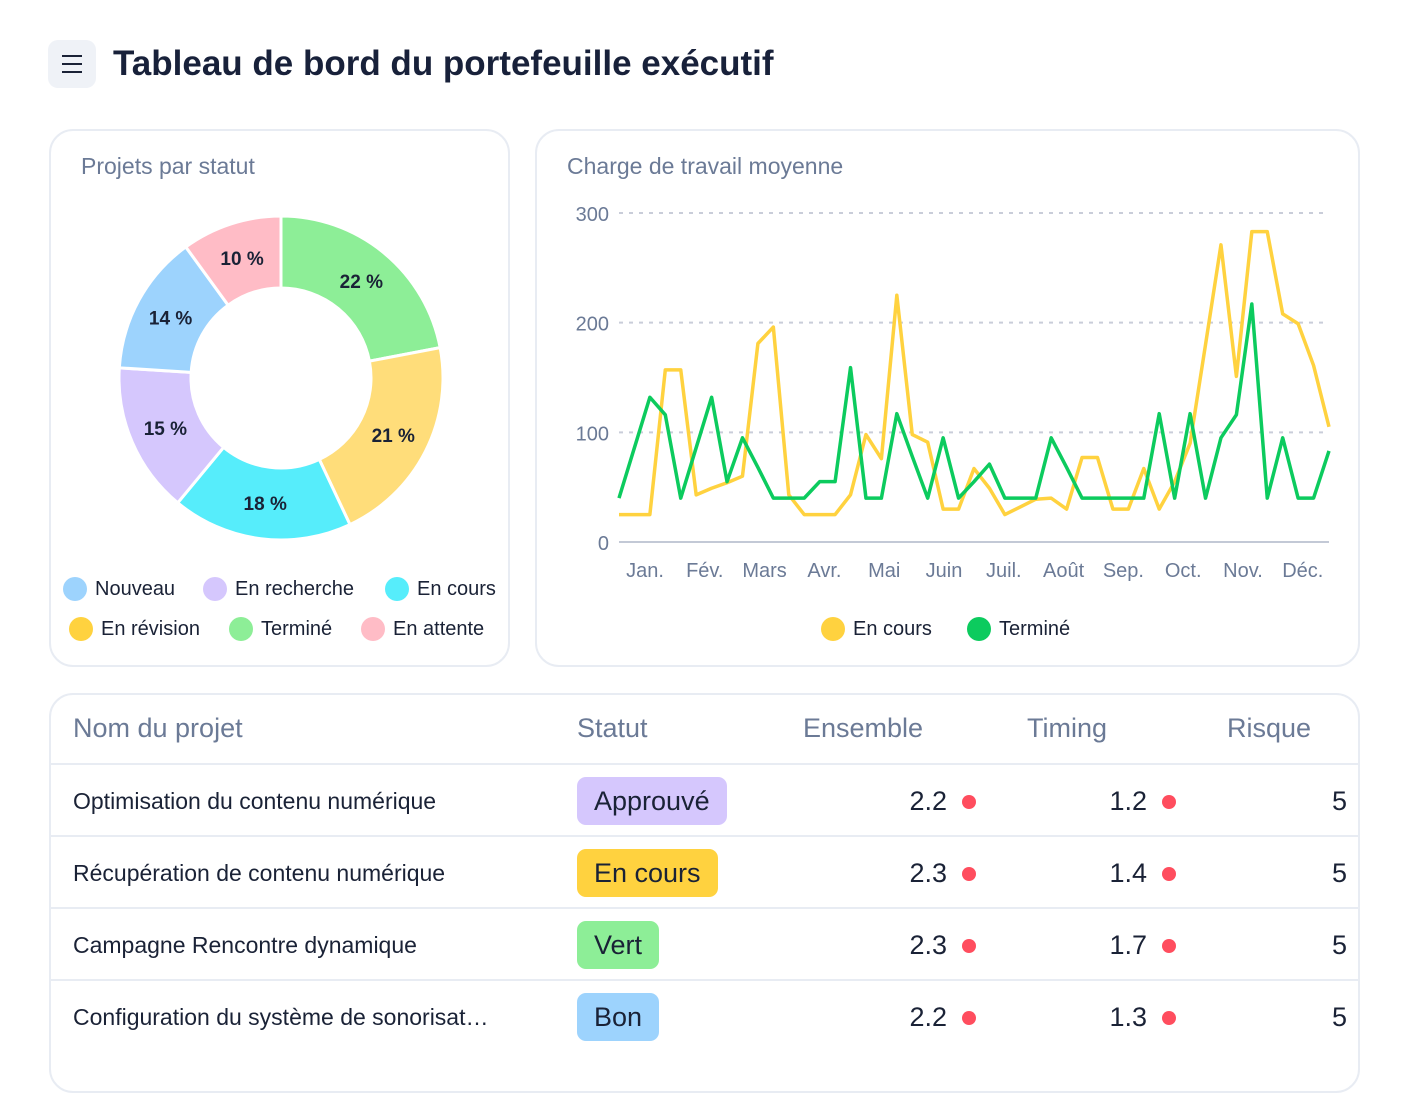 The height and width of the screenshot is (1093, 1408). What do you see at coordinates (652, 801) in the screenshot?
I see `status-badge: Approuvé` at bounding box center [652, 801].